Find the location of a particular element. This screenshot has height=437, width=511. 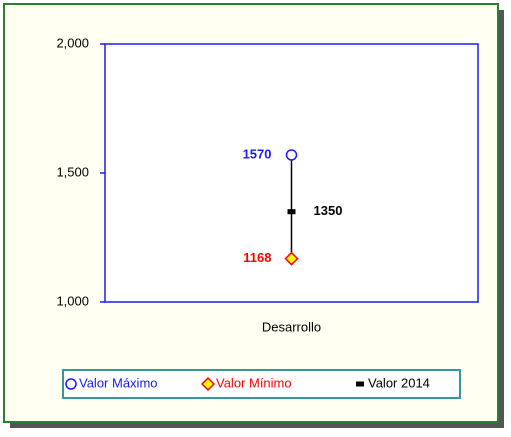

y-tick-label: 2,000 is located at coordinates (72, 42).